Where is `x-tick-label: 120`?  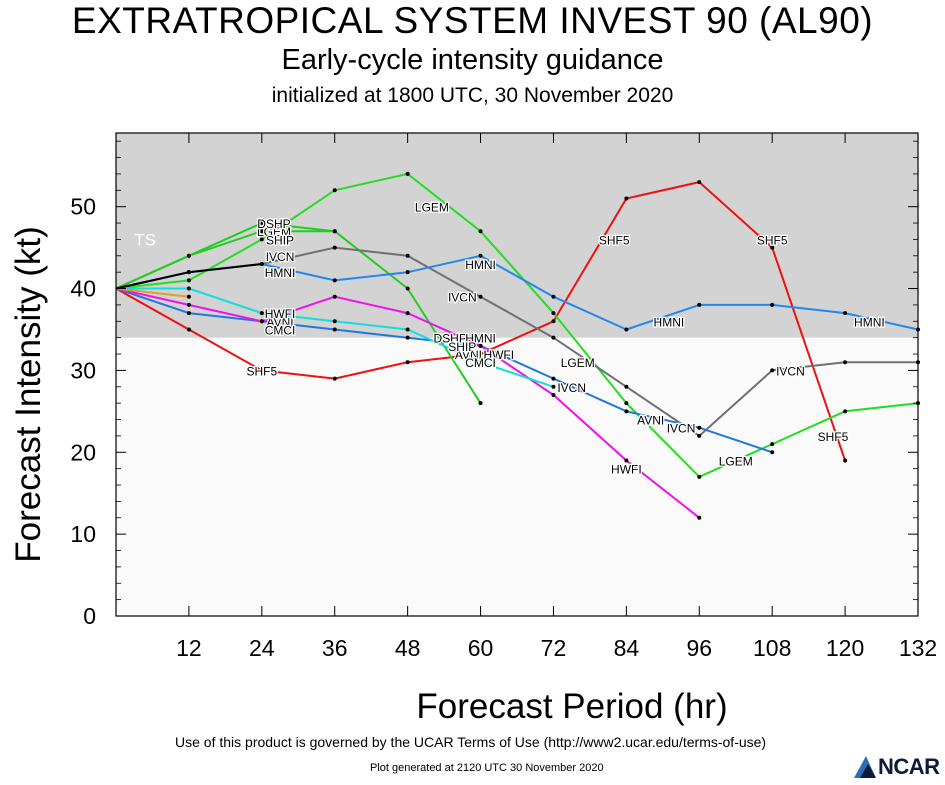 x-tick-label: 120 is located at coordinates (845, 648).